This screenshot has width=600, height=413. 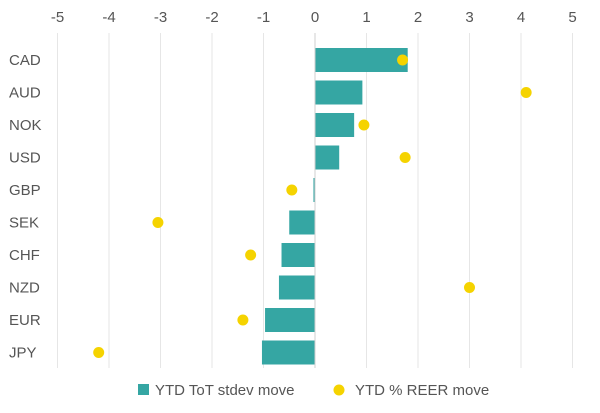 What do you see at coordinates (24, 255) in the screenshot?
I see `category-label: CHF` at bounding box center [24, 255].